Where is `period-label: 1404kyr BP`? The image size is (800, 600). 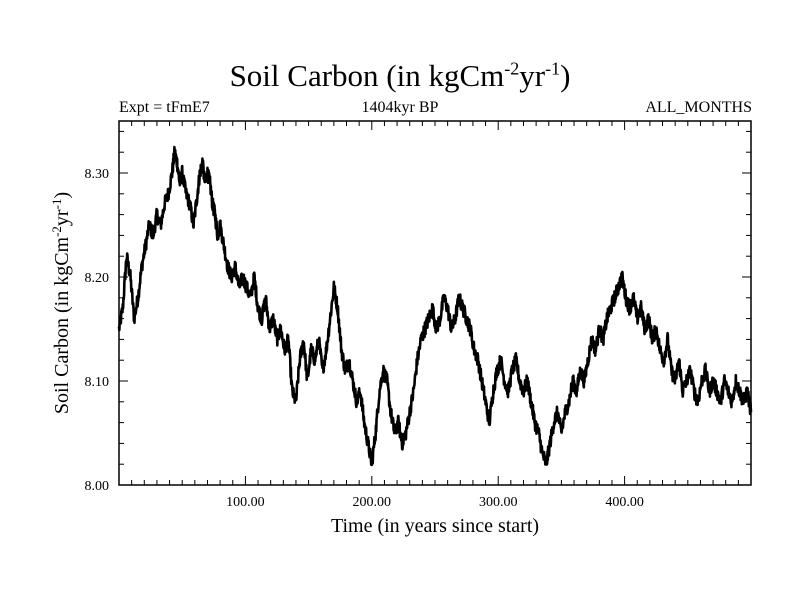 period-label: 1404kyr BP is located at coordinates (400, 107).